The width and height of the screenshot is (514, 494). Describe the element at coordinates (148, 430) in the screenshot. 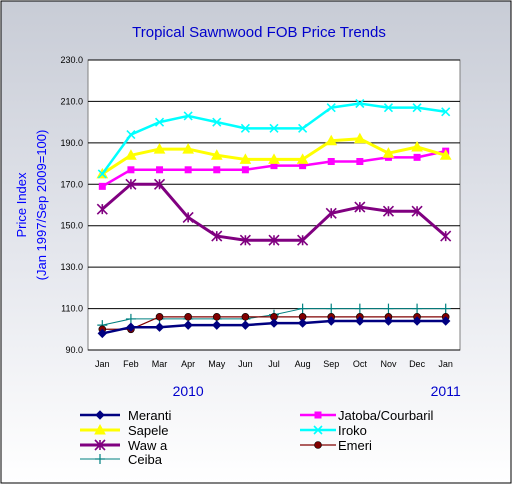

I see `legend-label: Sapele` at that location.